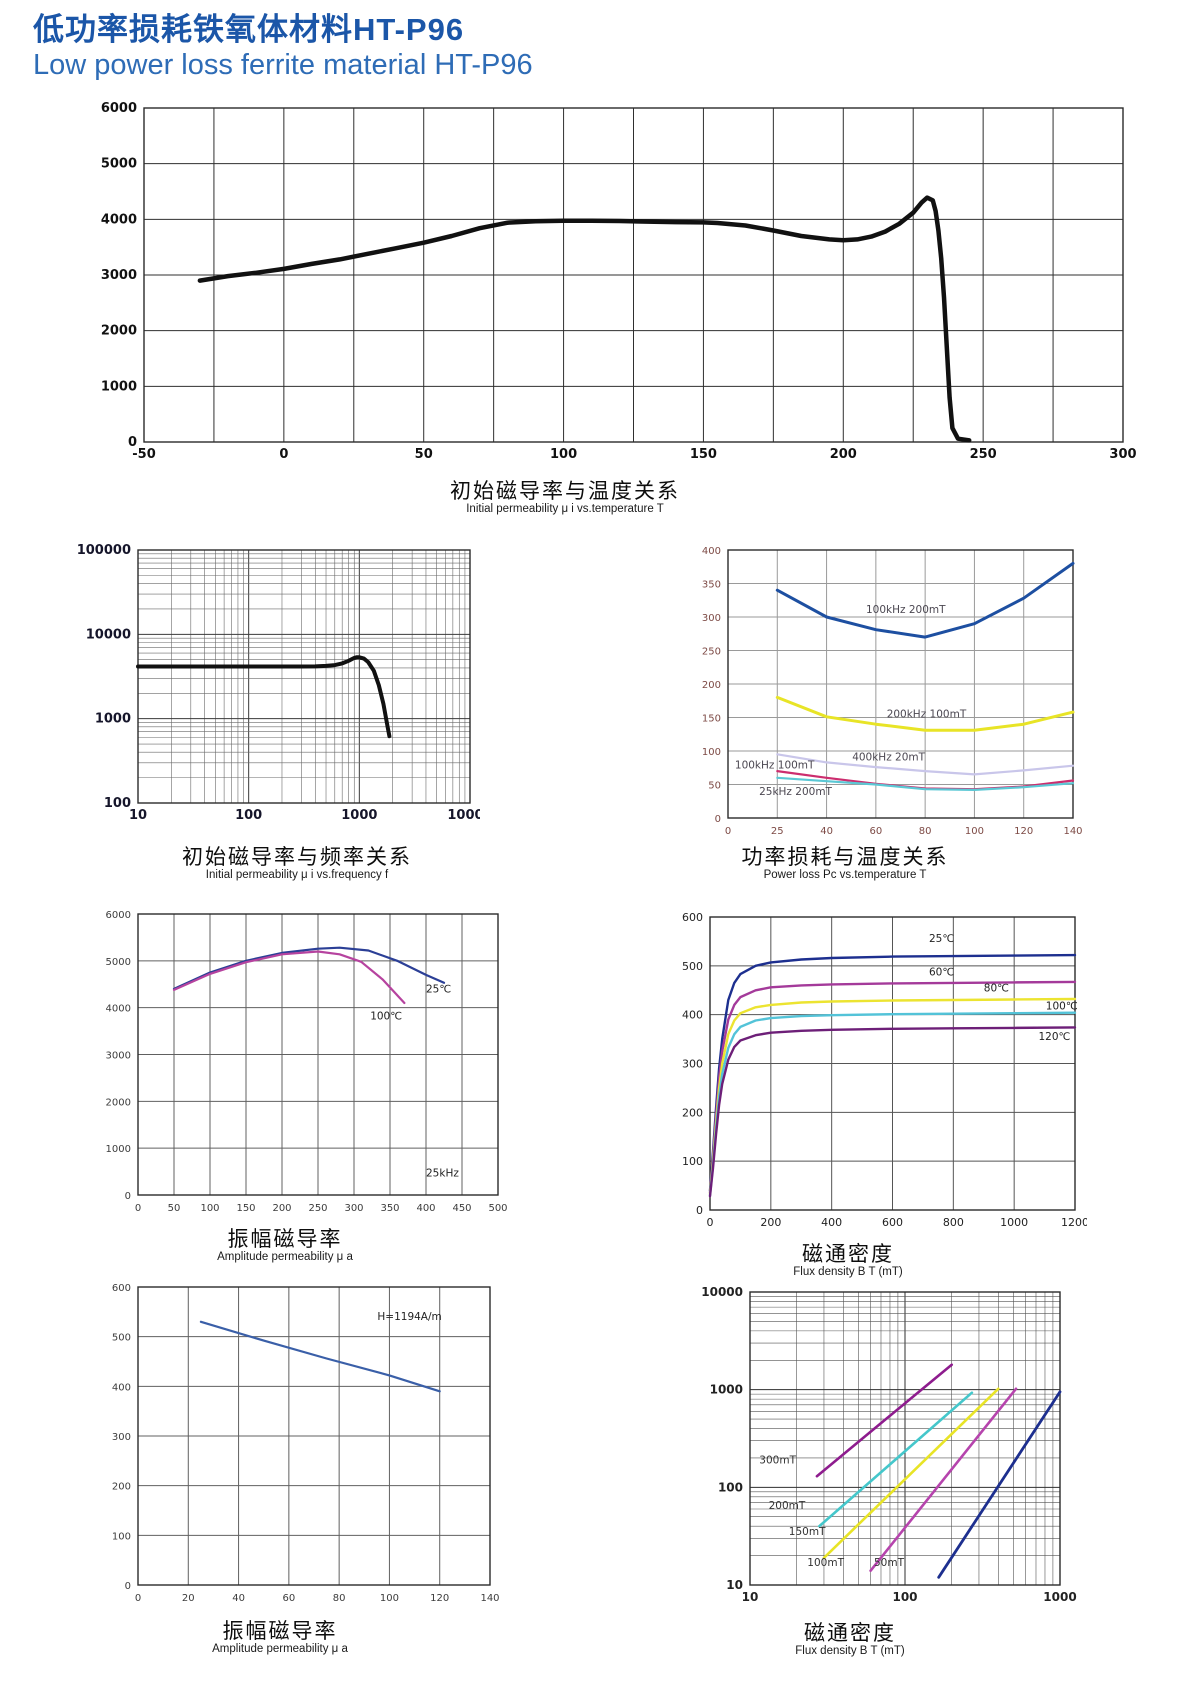  Describe the element at coordinates (884, 1420) in the screenshot. I see `series-300mT-line` at that location.